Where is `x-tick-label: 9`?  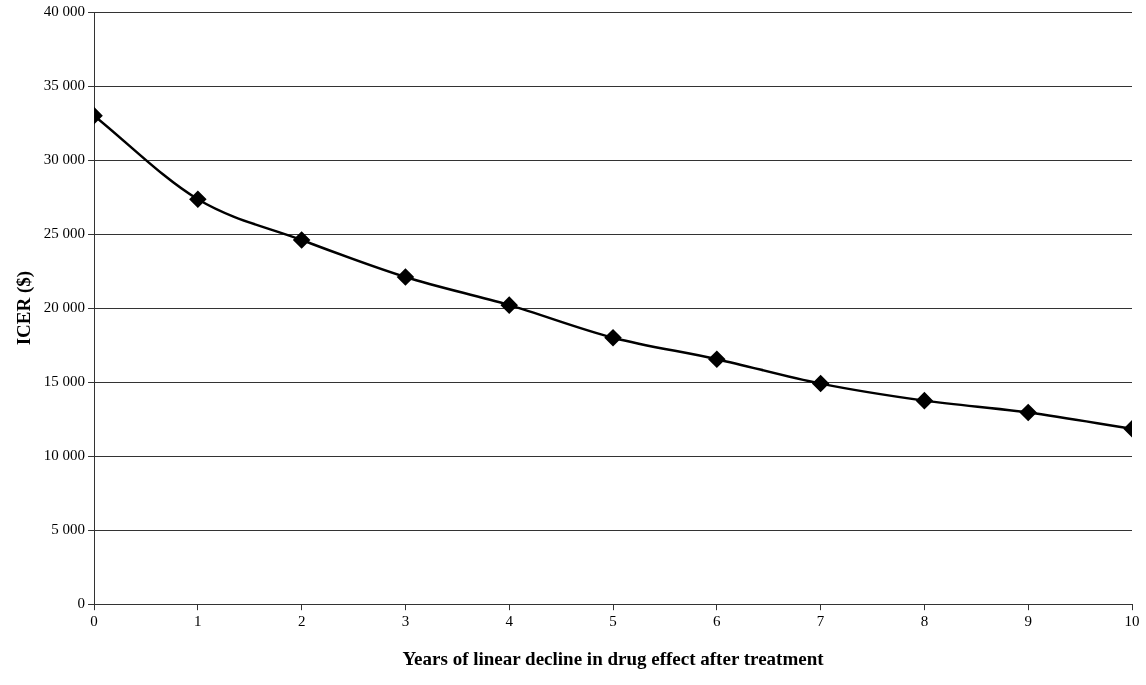
x-tick-label: 9 is located at coordinates (1028, 621).